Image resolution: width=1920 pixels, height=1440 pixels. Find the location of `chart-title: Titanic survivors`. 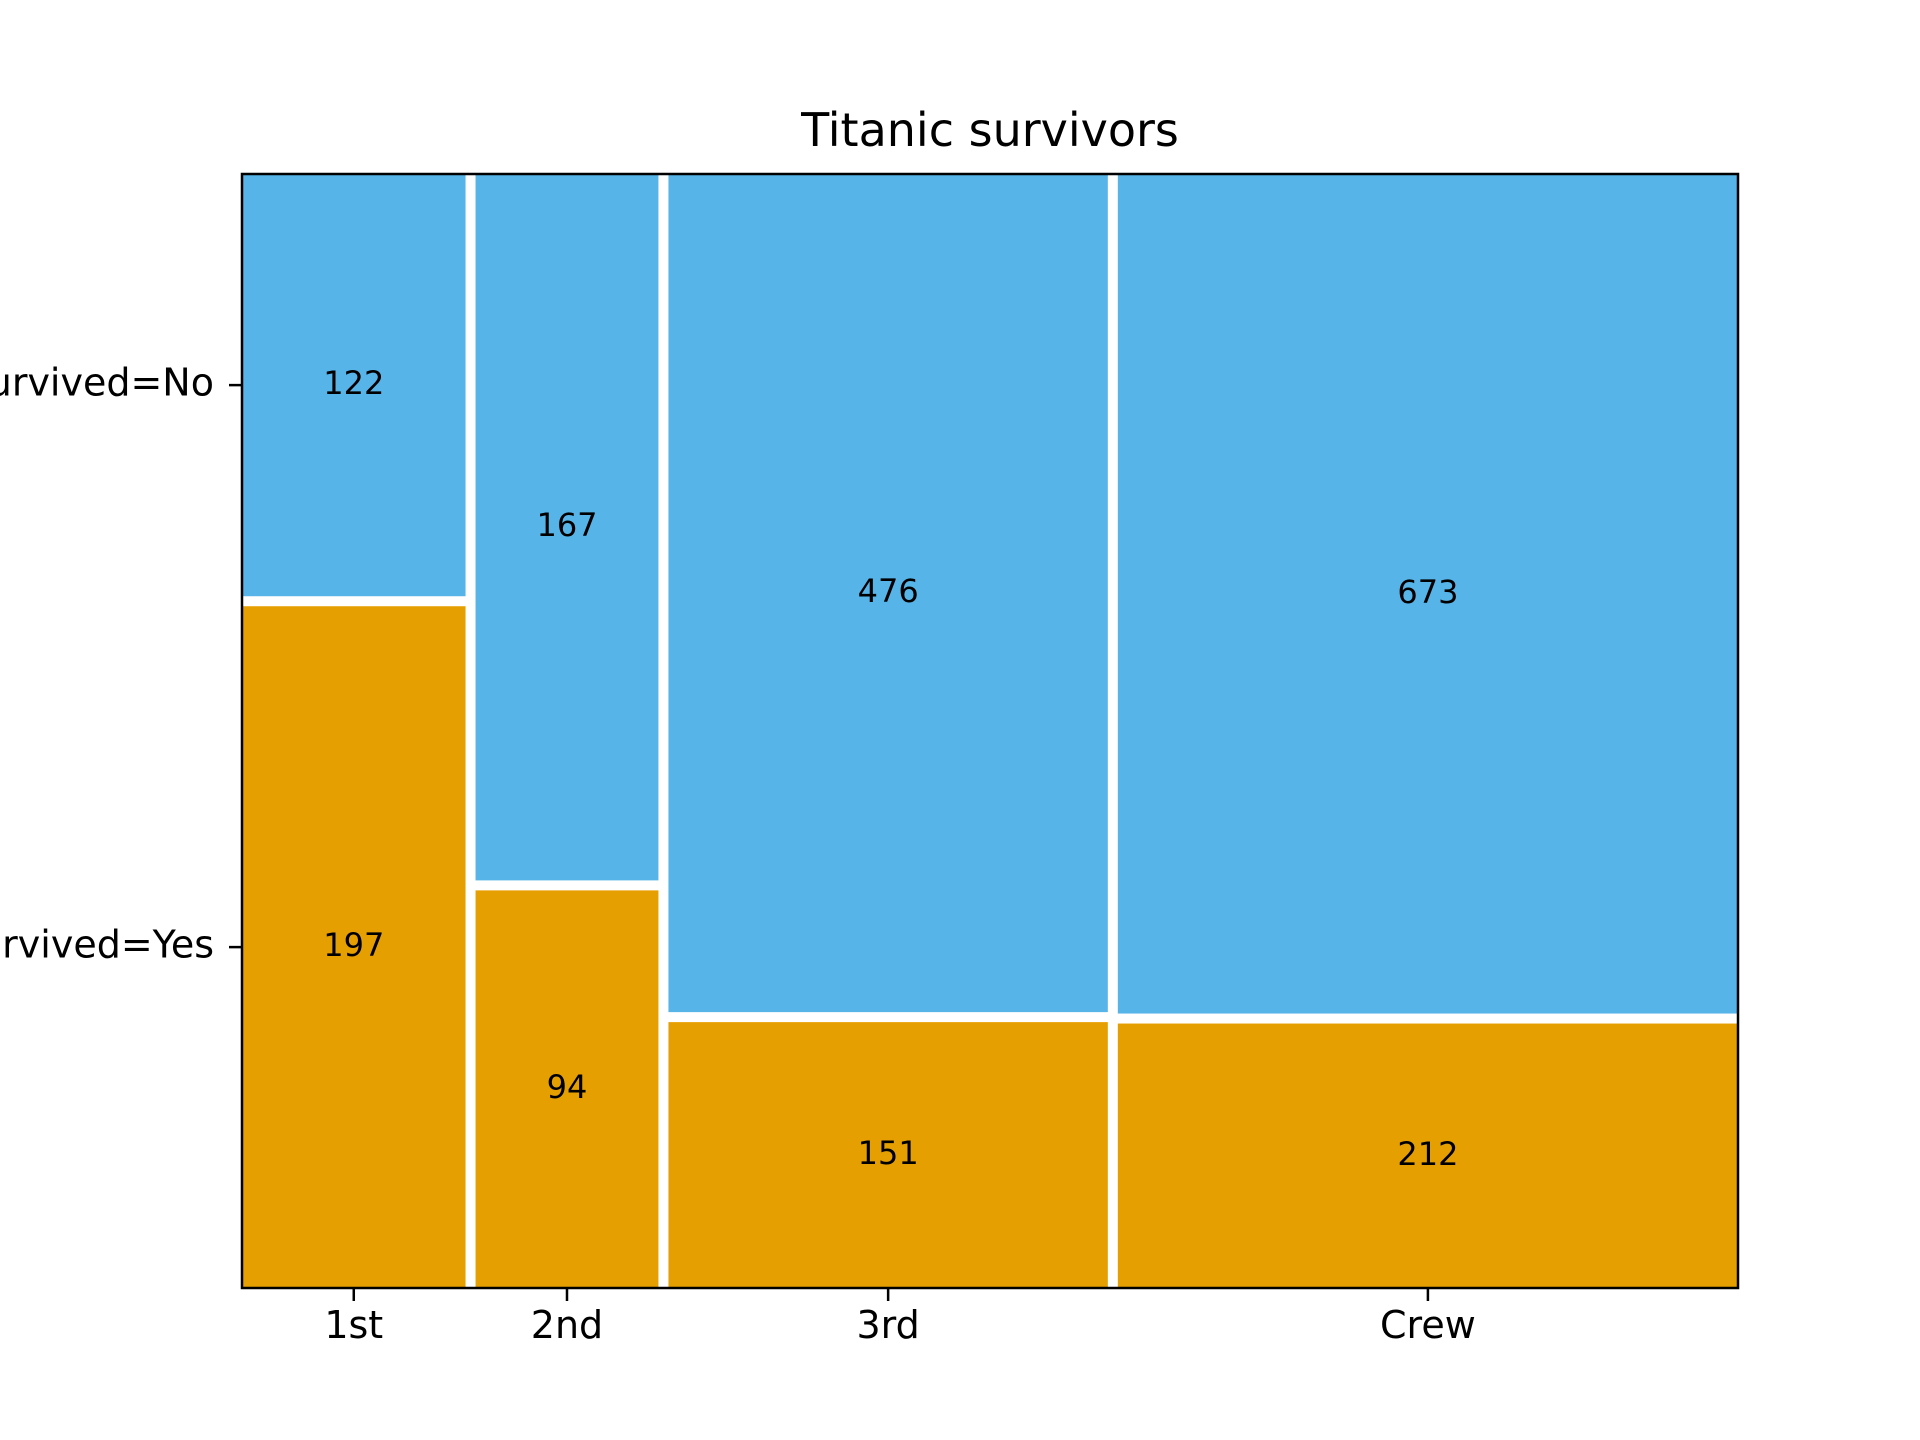

chart-title: Titanic survivors is located at coordinates (989, 130).